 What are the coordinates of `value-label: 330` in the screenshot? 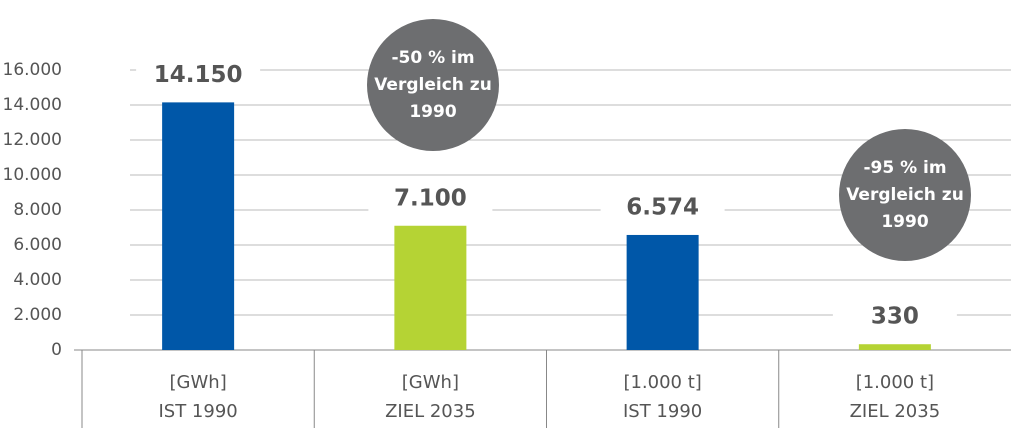 It's located at (895, 317).